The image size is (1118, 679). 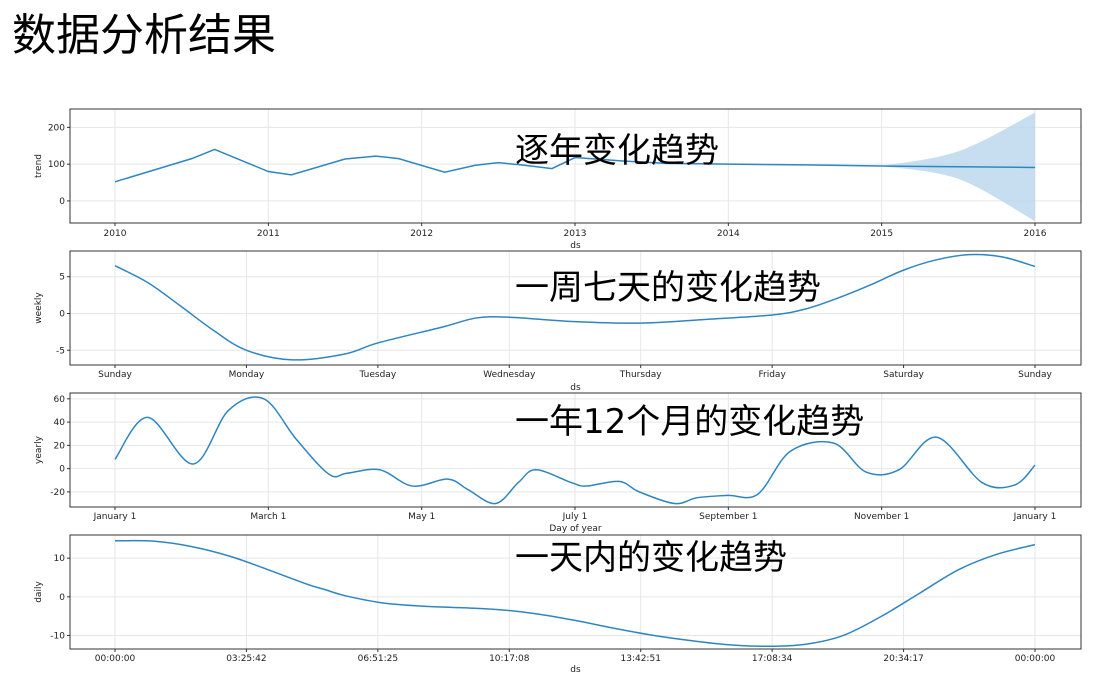 I want to click on x-tick-label: 20:34:17, so click(x=903, y=659).